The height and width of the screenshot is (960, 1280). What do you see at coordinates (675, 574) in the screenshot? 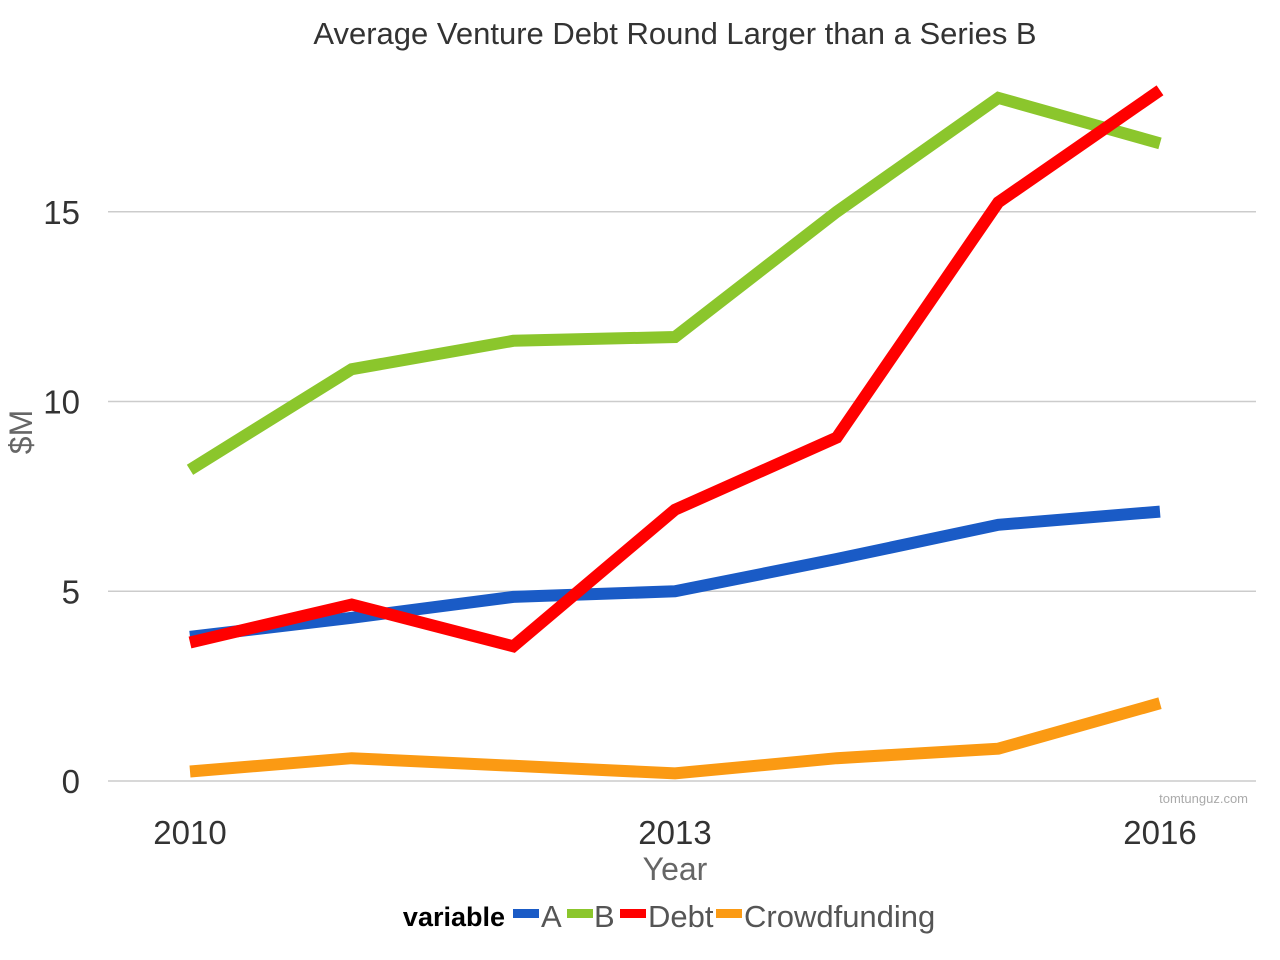
I see `series-line-a` at bounding box center [675, 574].